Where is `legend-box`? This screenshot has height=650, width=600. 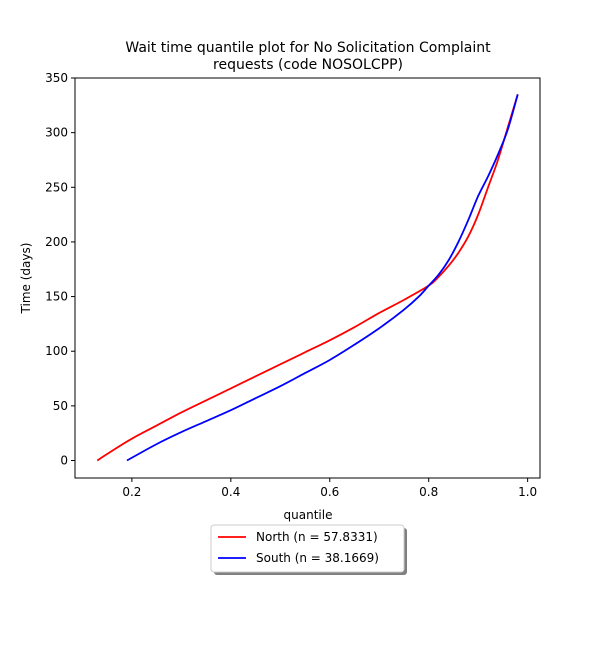 legend-box is located at coordinates (307, 548).